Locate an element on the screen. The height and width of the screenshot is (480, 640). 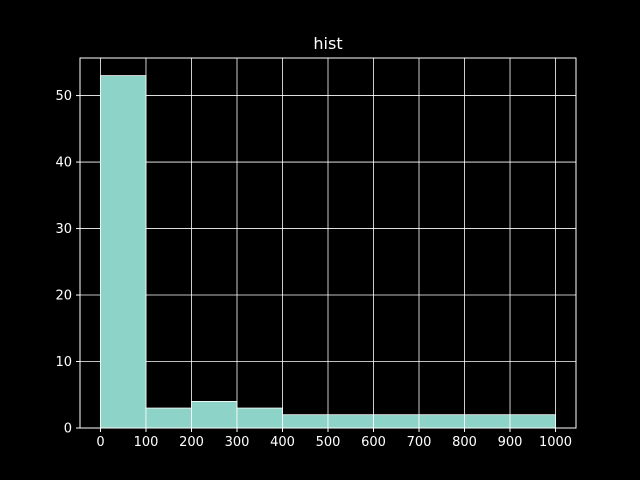
chart-title: hist is located at coordinates (327, 43).